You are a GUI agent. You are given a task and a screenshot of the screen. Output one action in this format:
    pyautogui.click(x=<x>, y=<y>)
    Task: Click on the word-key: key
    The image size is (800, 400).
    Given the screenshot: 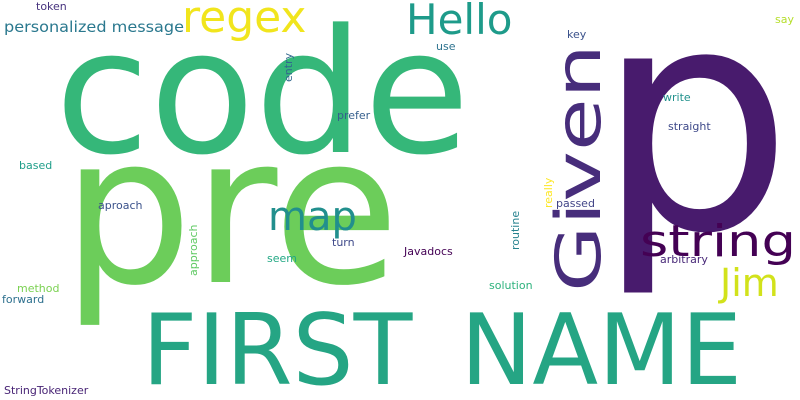 What is the action you would take?
    pyautogui.click(x=577, y=34)
    